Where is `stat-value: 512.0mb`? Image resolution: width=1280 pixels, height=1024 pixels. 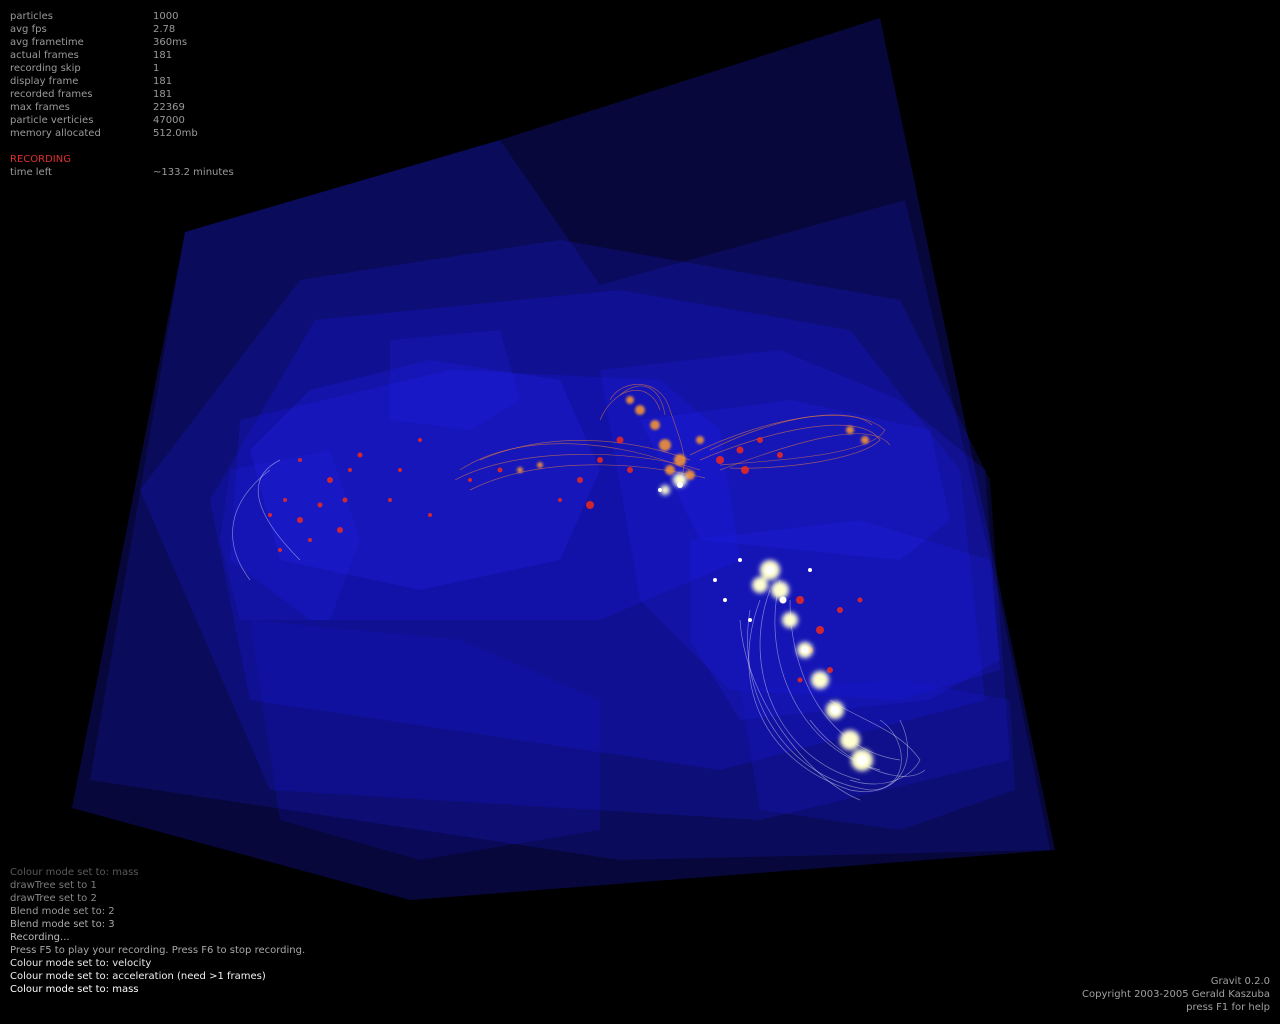
stat-value: 512.0mb is located at coordinates (175, 133).